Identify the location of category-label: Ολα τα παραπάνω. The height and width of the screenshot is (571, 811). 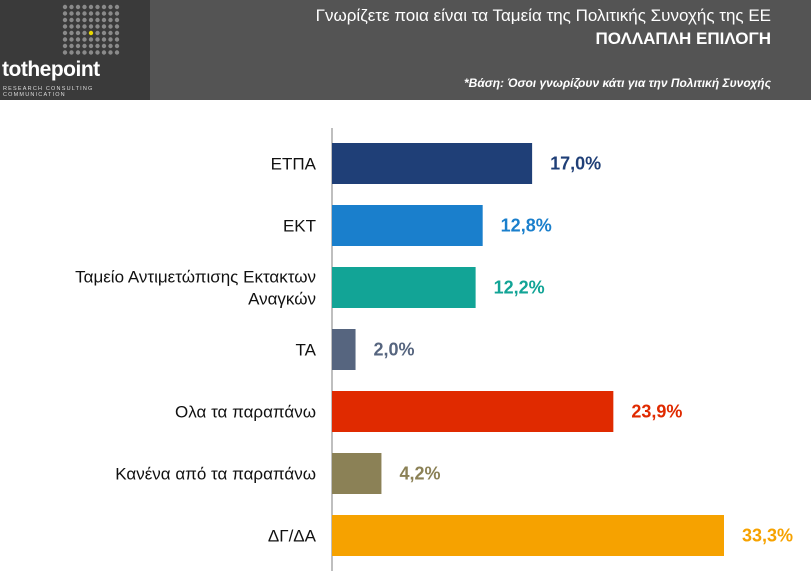
(245, 412).